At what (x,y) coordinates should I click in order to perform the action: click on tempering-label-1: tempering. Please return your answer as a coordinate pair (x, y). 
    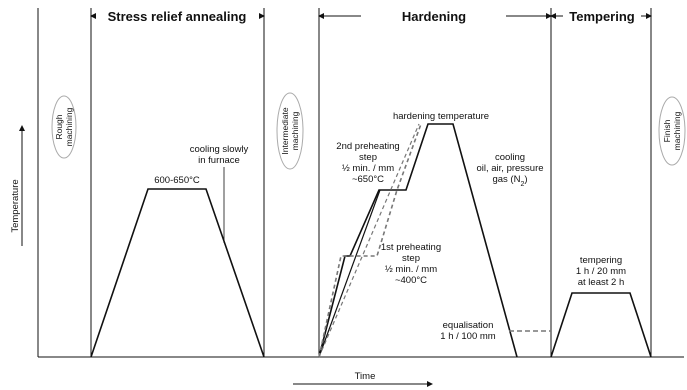
    Looking at the image, I should click on (601, 260).